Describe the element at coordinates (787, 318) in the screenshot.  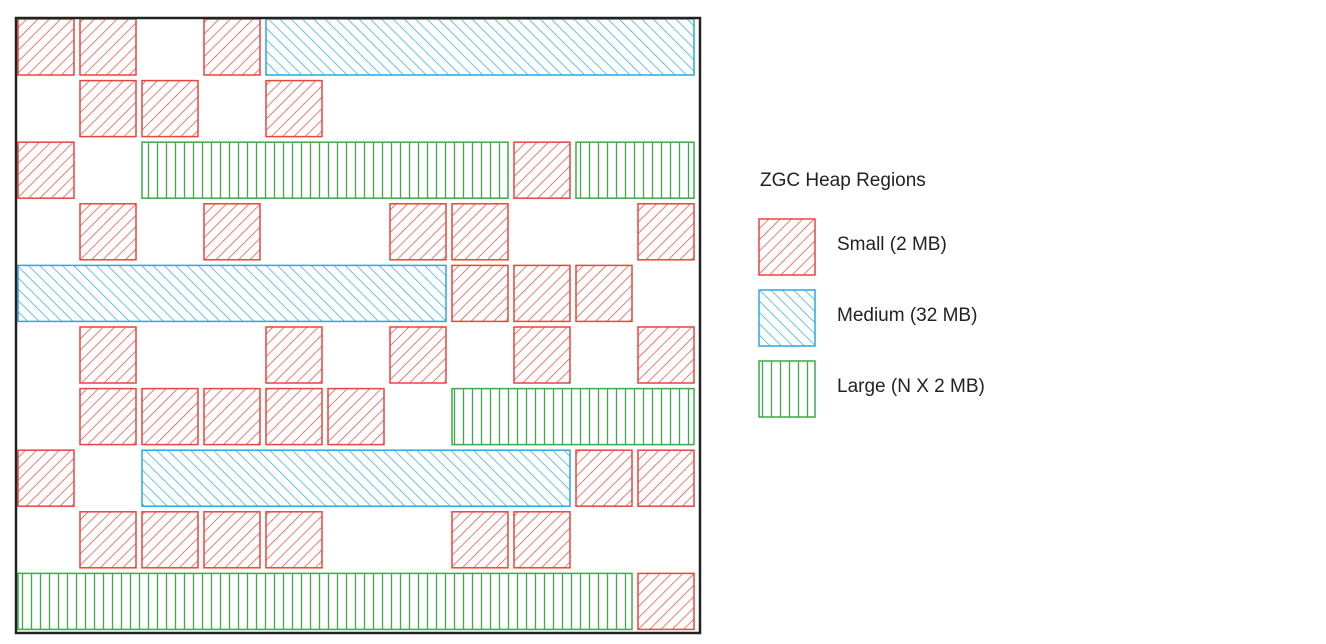
I see `medium-region-swatch-icon` at that location.